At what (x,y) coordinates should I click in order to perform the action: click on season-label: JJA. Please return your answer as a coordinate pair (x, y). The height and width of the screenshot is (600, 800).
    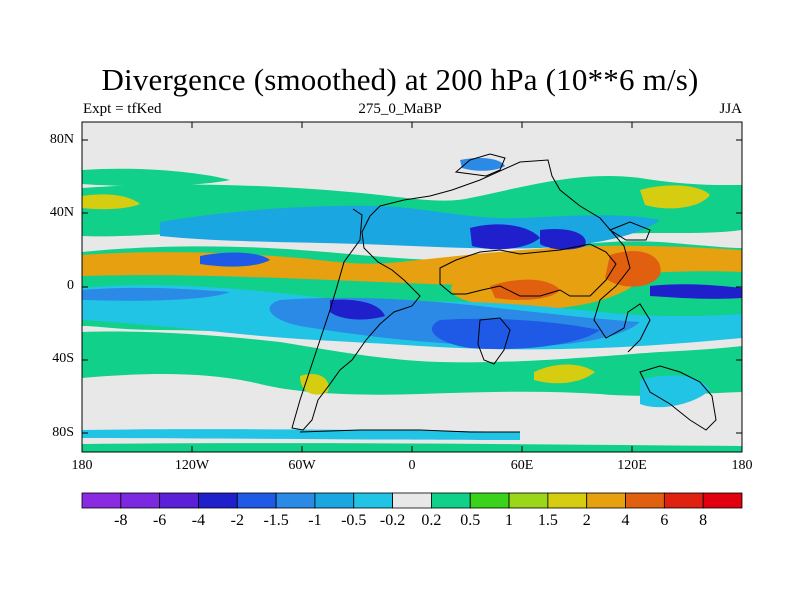
    Looking at the image, I should click on (730, 109).